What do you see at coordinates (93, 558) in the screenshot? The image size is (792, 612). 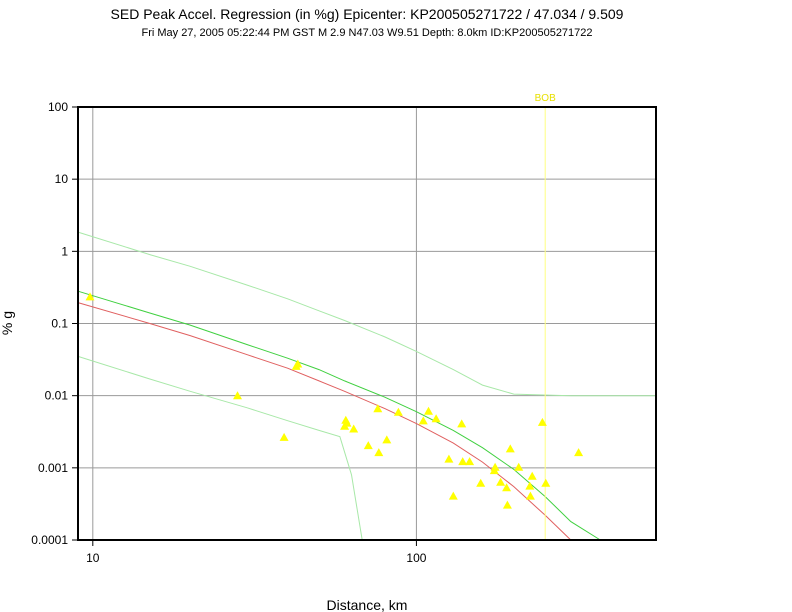 I see `x-tick-label: 10` at bounding box center [93, 558].